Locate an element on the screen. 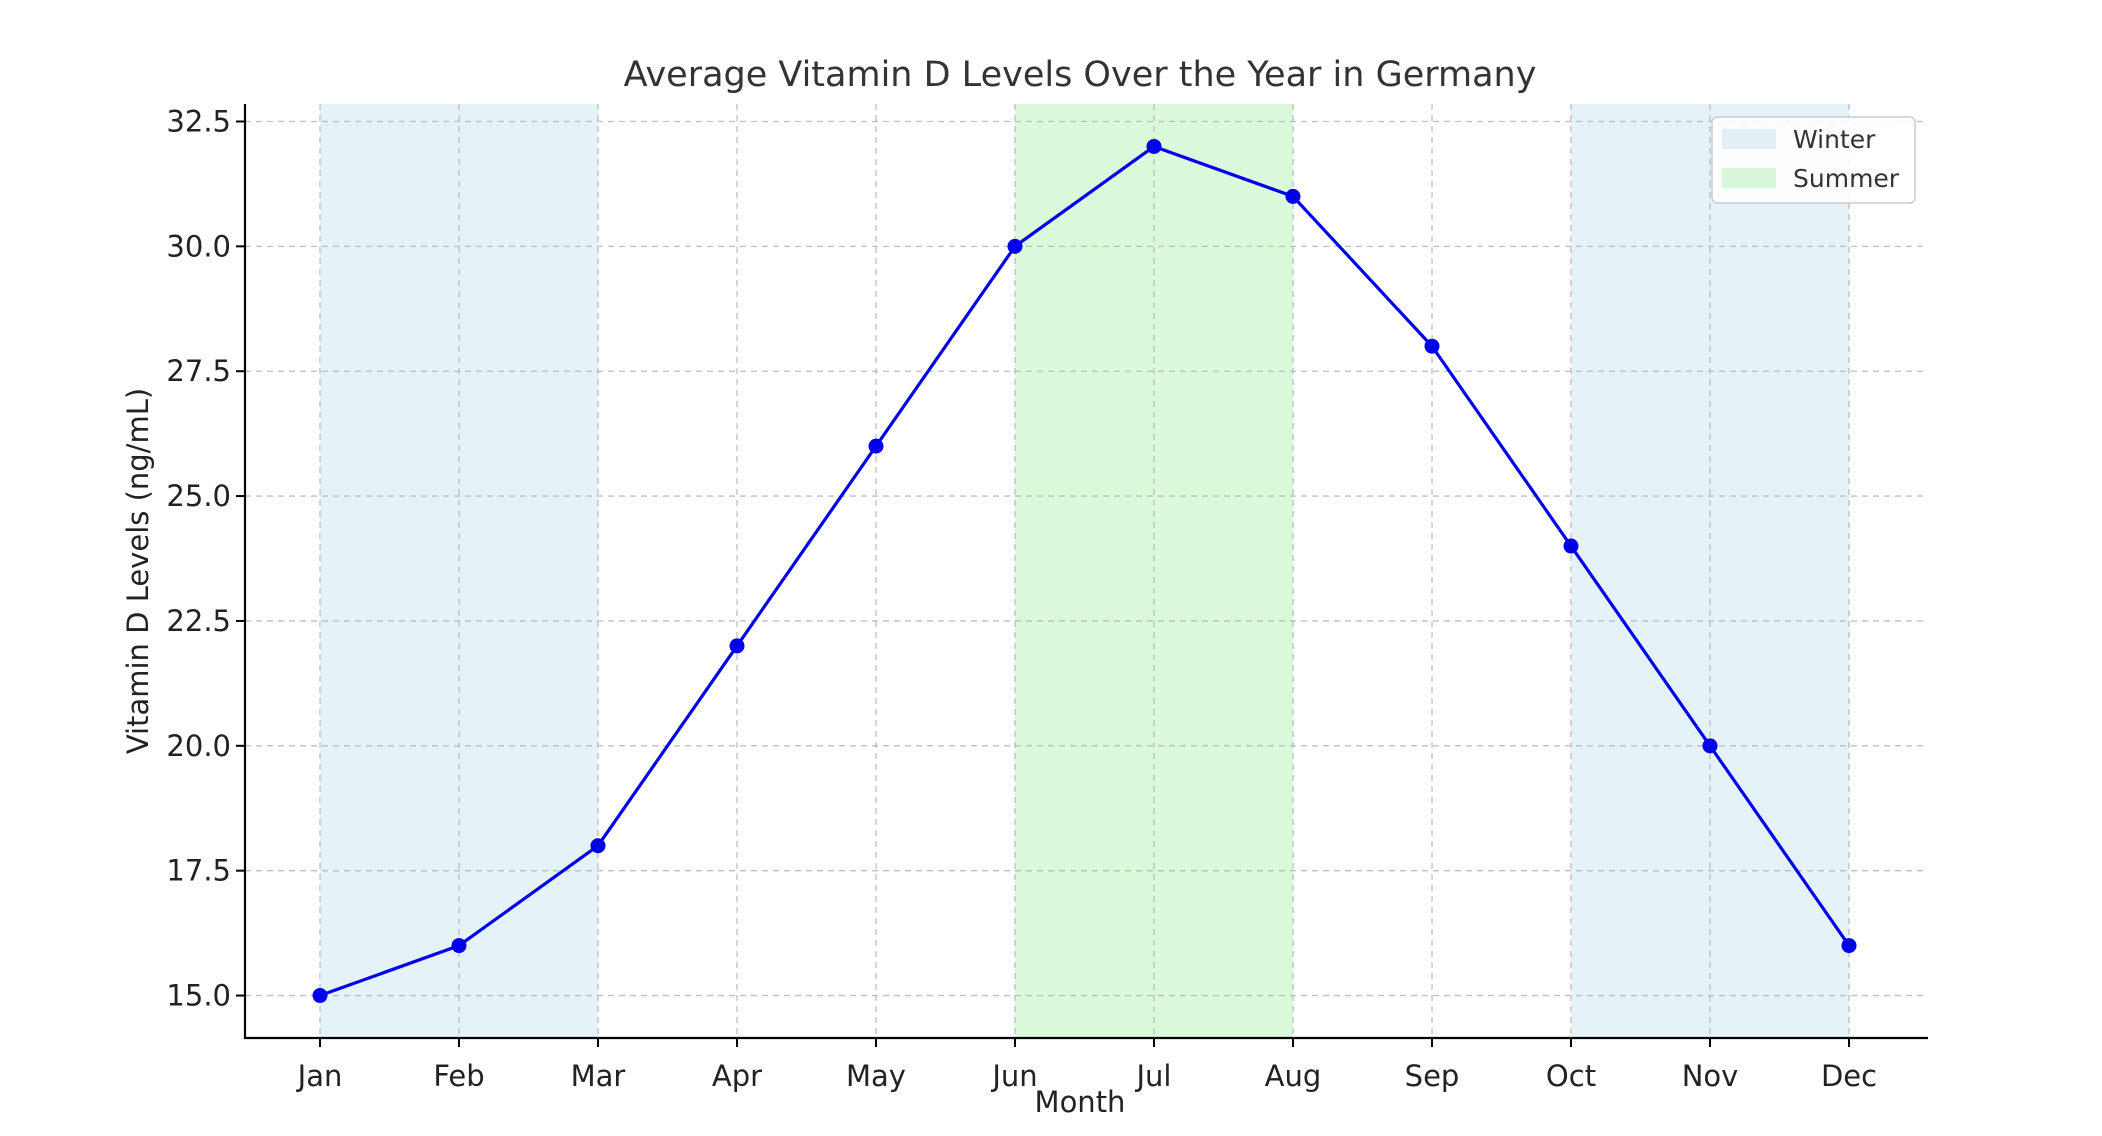 The height and width of the screenshot is (1136, 2102). legend-box is located at coordinates (1813, 160).